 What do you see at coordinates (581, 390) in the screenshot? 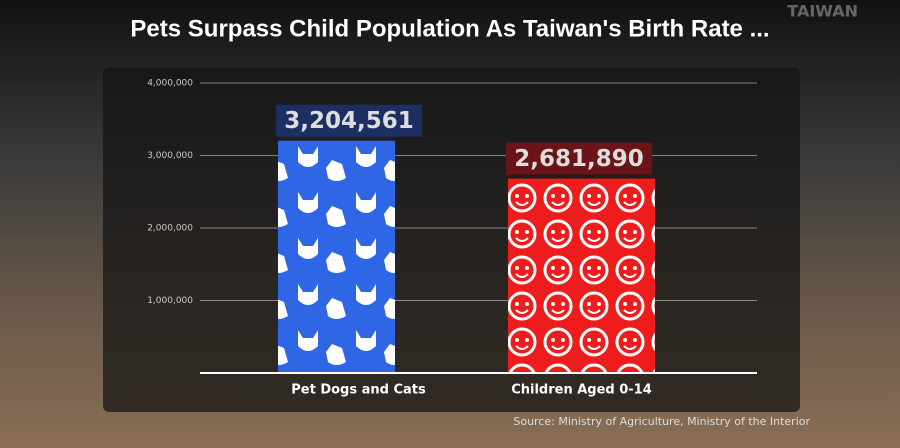
I see `x-tick-label: Children Aged 0-14` at bounding box center [581, 390].